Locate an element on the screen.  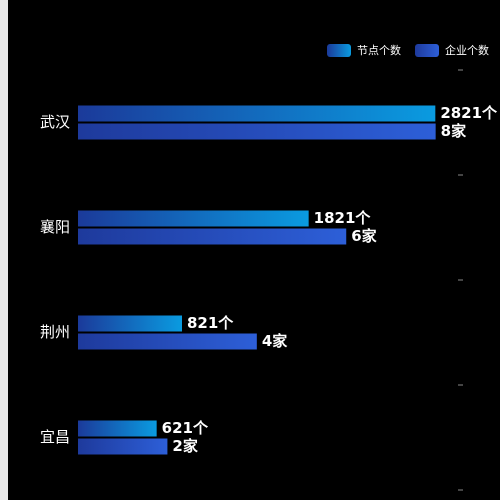
legend-label: 企业个数 is located at coordinates (467, 50).